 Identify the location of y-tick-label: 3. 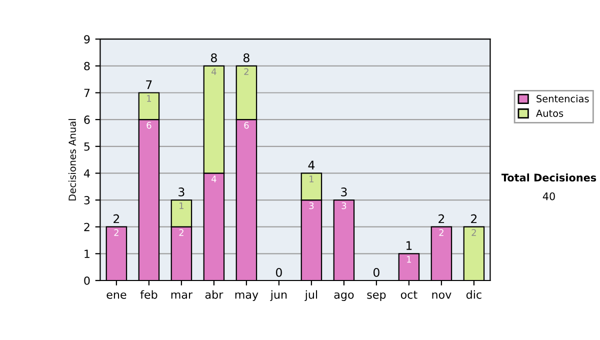
(87, 200).